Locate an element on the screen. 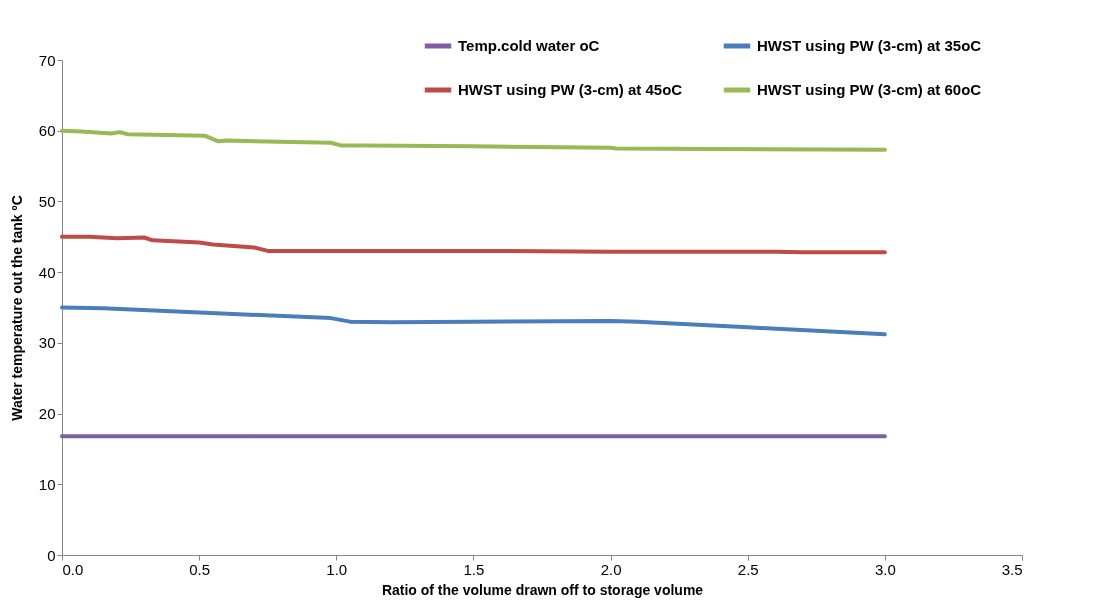  y-tick-label: 50 is located at coordinates (47, 201).